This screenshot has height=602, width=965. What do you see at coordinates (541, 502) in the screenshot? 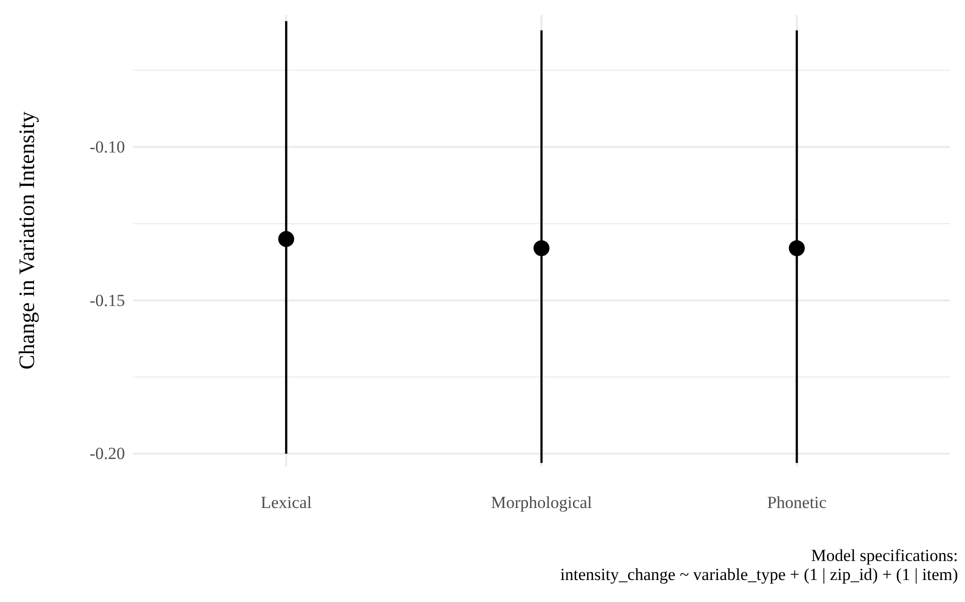
I see `x-tick-label: Morphological` at bounding box center [541, 502].